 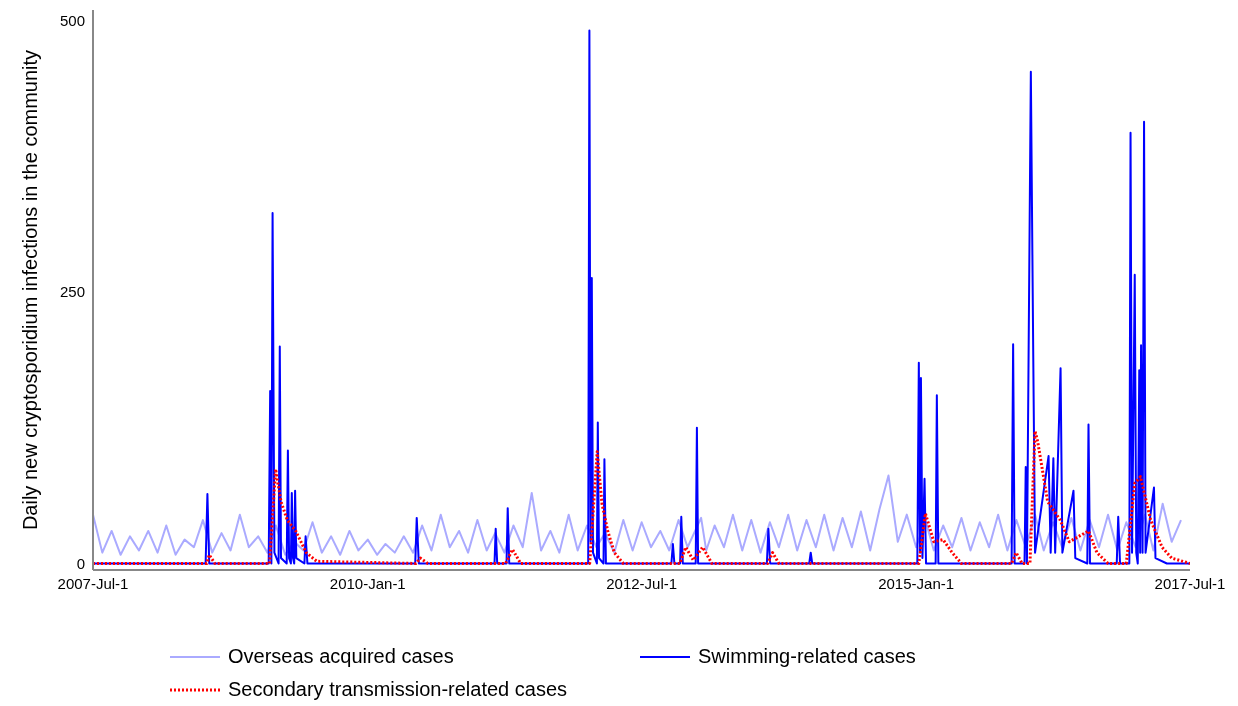 I want to click on y-tick-label: 250, so click(x=72, y=292).